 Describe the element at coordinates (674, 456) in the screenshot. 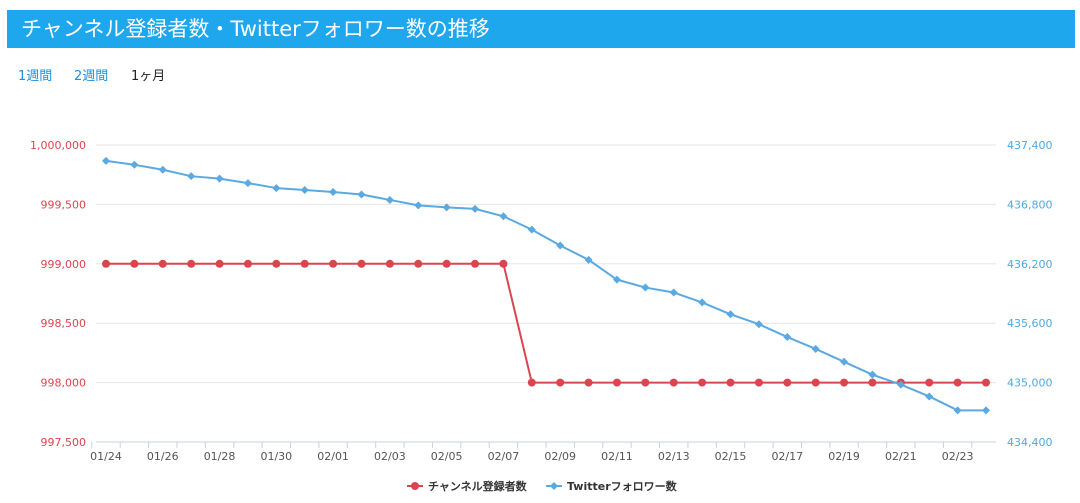

I see `x-axis-tick-label: 02/13` at that location.